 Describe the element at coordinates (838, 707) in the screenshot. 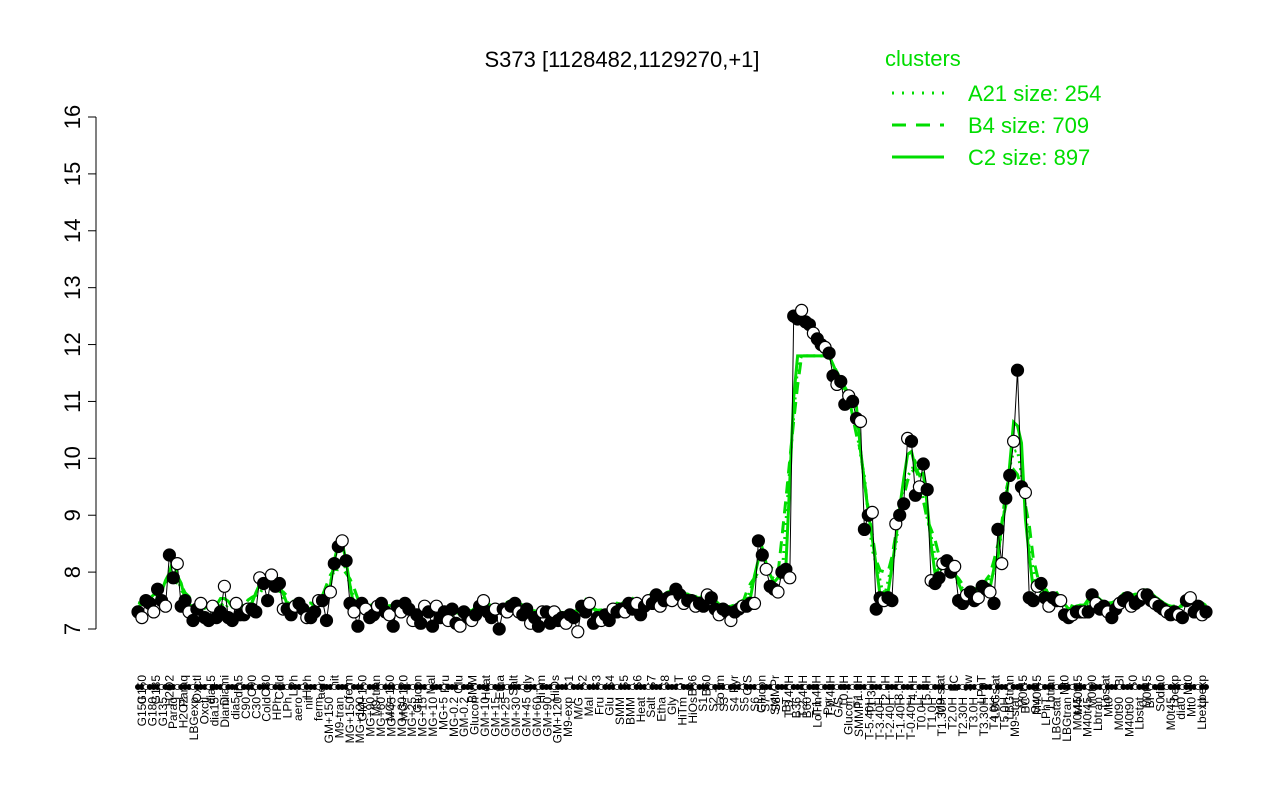

I see `x-bottom-label: G/S` at that location.